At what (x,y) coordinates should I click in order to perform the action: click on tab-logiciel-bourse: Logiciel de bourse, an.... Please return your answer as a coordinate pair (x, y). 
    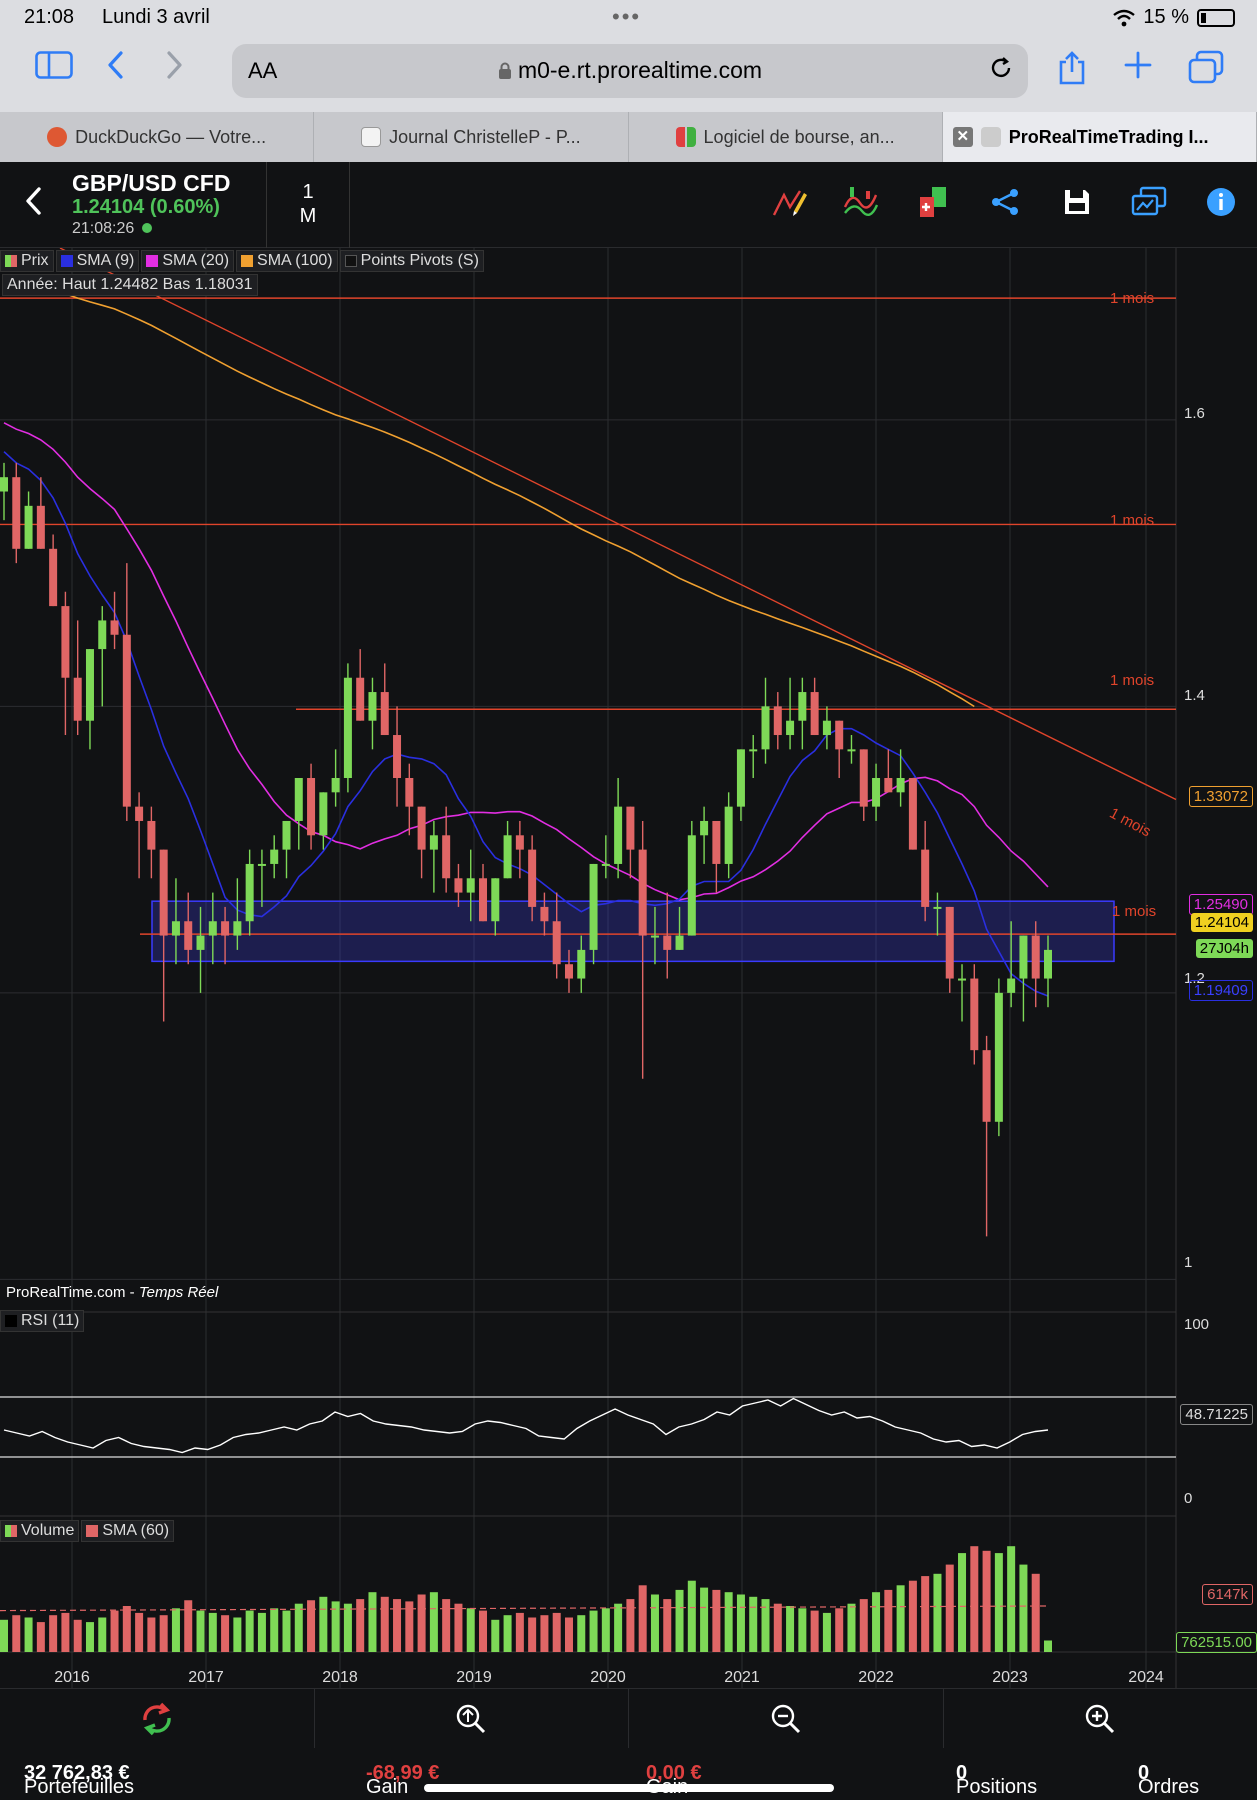
    Looking at the image, I should click on (786, 137).